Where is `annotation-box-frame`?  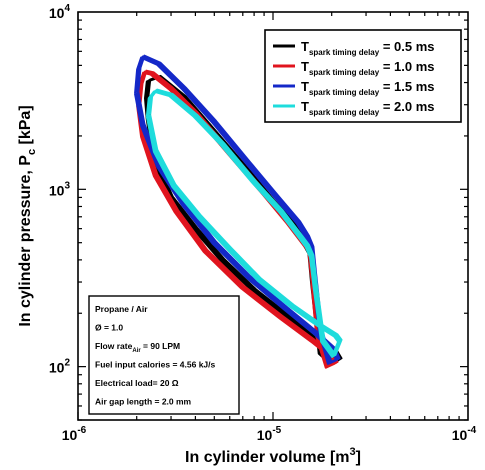 annotation-box-frame is located at coordinates (164, 355).